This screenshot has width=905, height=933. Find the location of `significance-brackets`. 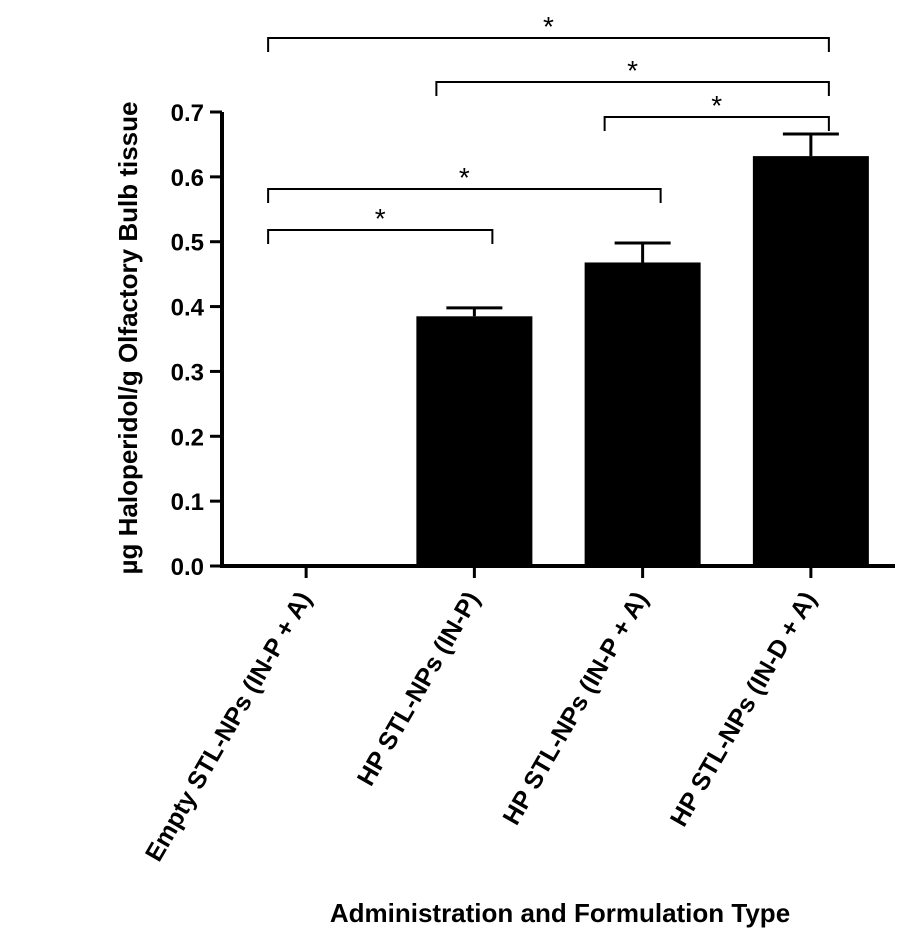

significance-brackets is located at coordinates (548, 140).